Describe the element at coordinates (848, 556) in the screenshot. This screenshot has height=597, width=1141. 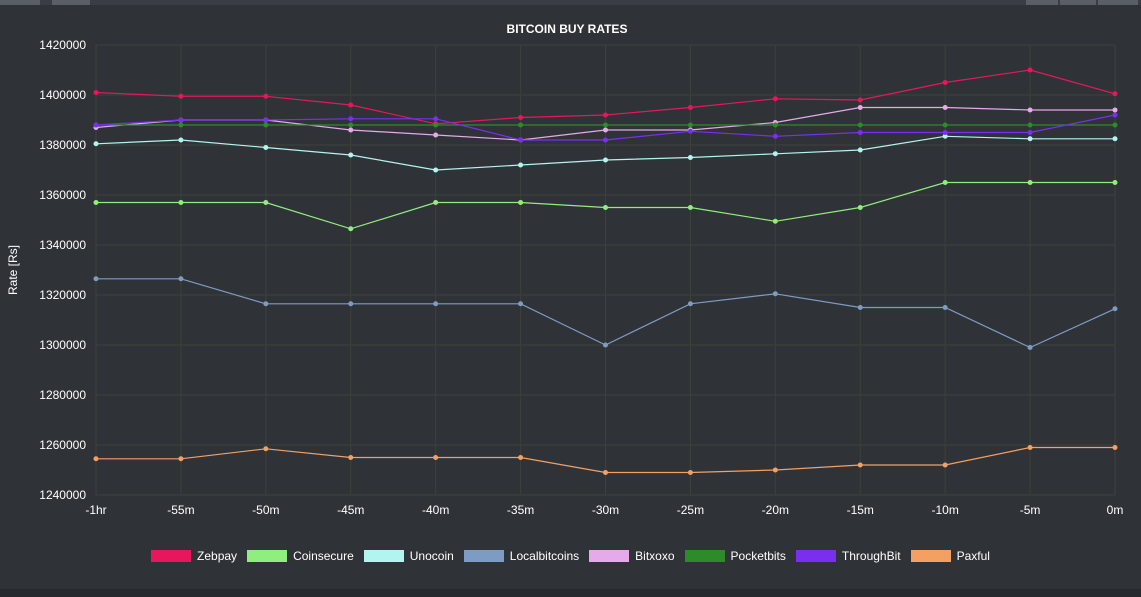
I see `legend-item-throughbit: ThroughBit` at that location.